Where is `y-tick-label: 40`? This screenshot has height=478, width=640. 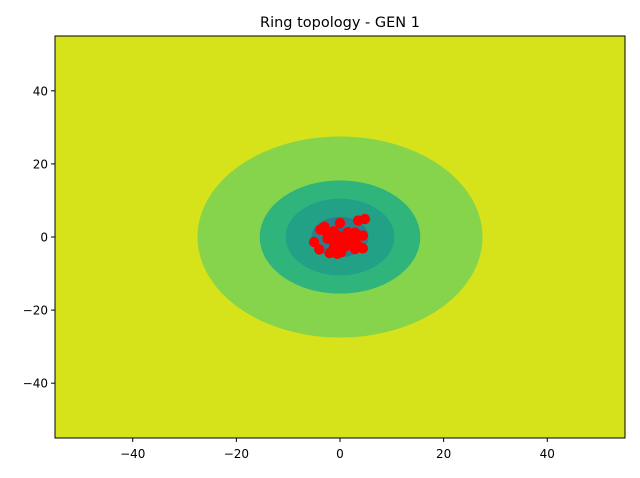
y-tick-label: 40 is located at coordinates (40, 91).